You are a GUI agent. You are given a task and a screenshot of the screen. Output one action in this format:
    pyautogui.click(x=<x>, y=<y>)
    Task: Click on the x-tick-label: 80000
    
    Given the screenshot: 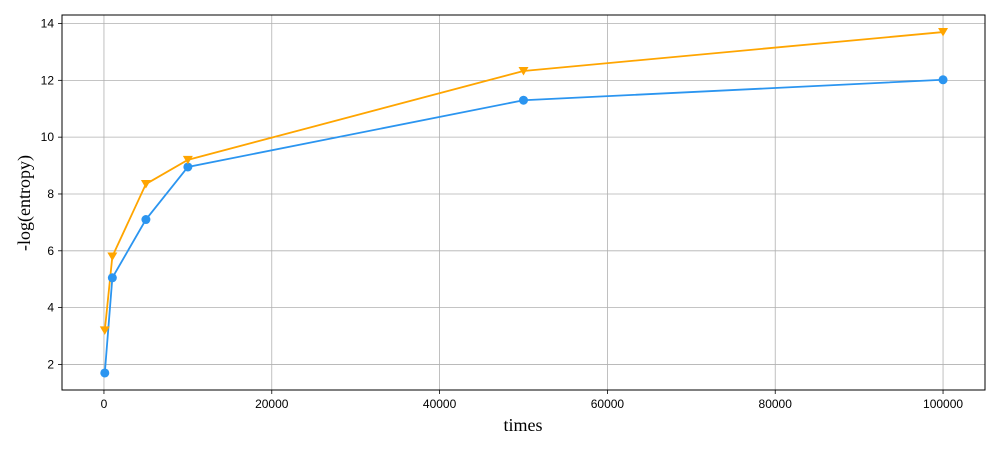 What is the action you would take?
    pyautogui.click(x=776, y=404)
    